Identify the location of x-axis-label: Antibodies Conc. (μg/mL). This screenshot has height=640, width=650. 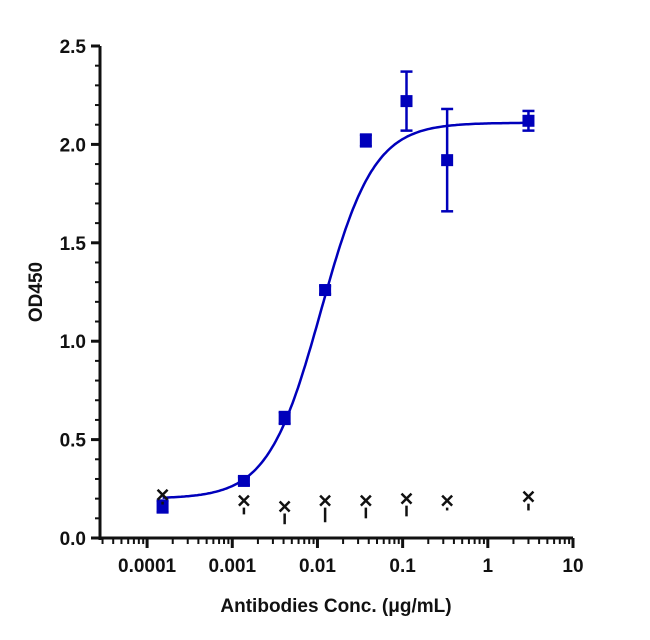
(335, 606).